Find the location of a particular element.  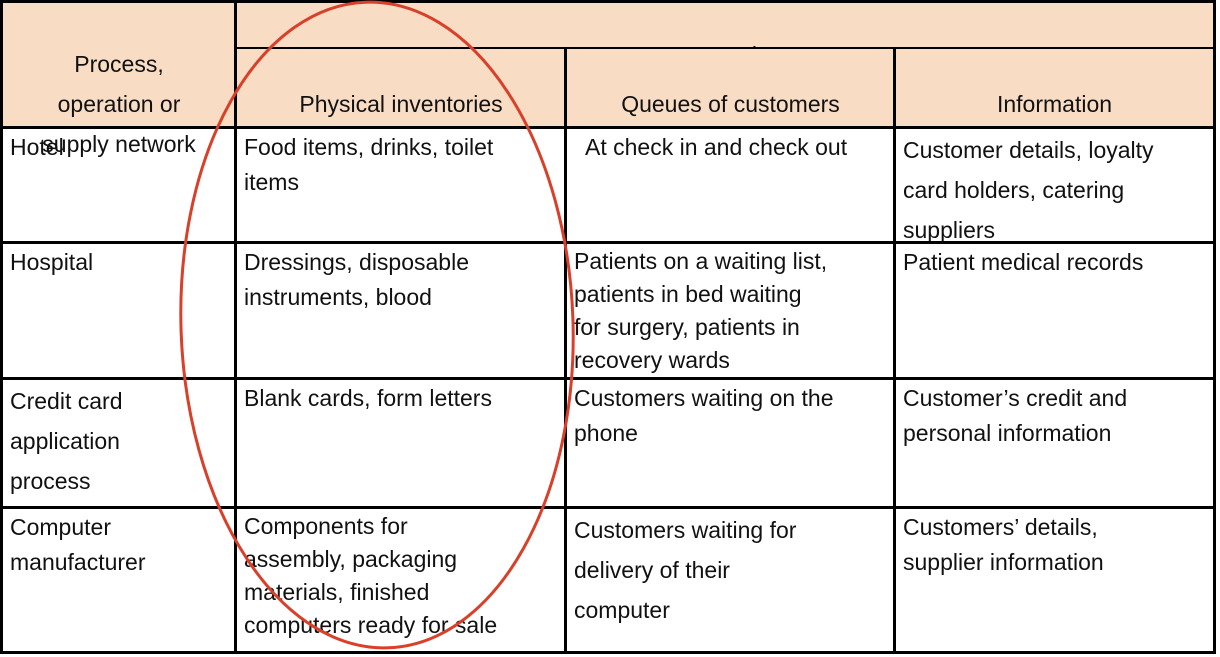

table-row-hospital-information: Patient medical records is located at coordinates (1023, 262).